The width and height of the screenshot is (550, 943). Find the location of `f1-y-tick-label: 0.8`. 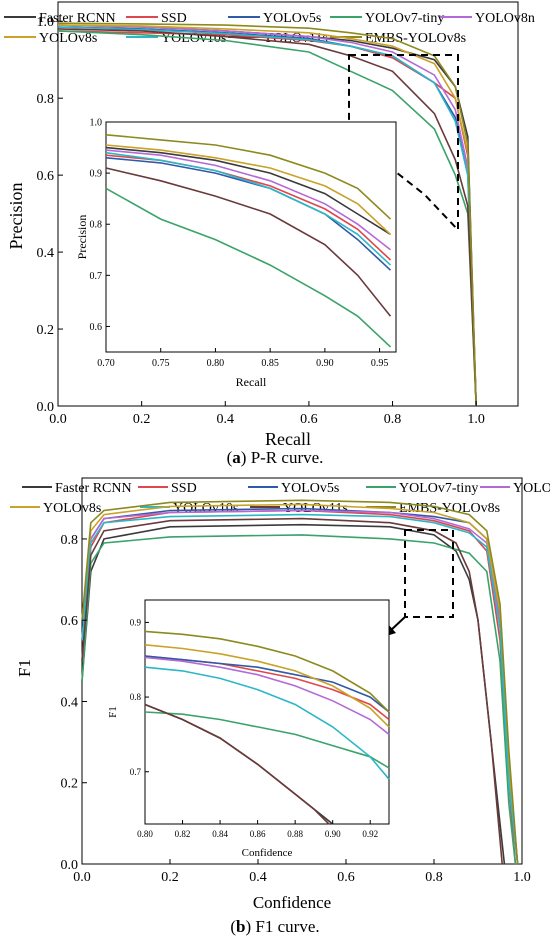

f1-y-tick-label: 0.8 is located at coordinates (70, 540).